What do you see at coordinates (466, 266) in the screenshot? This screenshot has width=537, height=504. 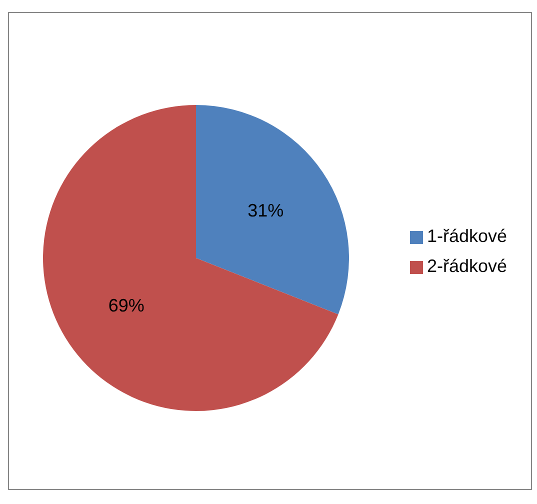 I see `legend-label: 2-řádkové` at bounding box center [466, 266].